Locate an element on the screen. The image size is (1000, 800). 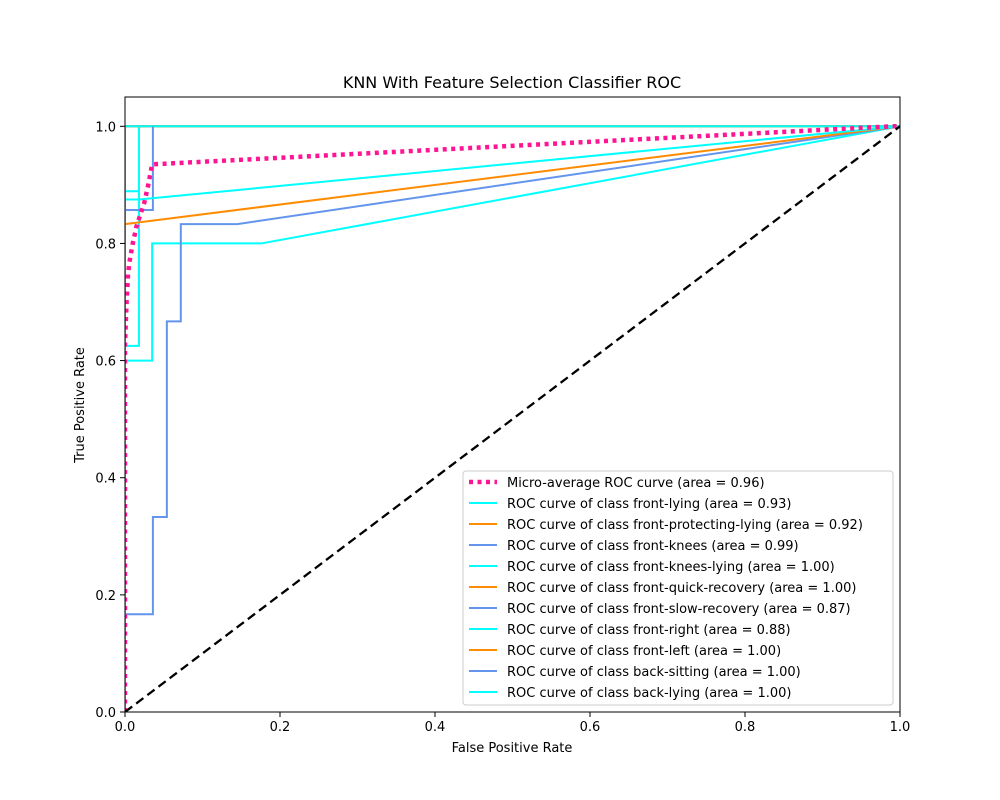
x-tick-label: 0.8 is located at coordinates (745, 727).